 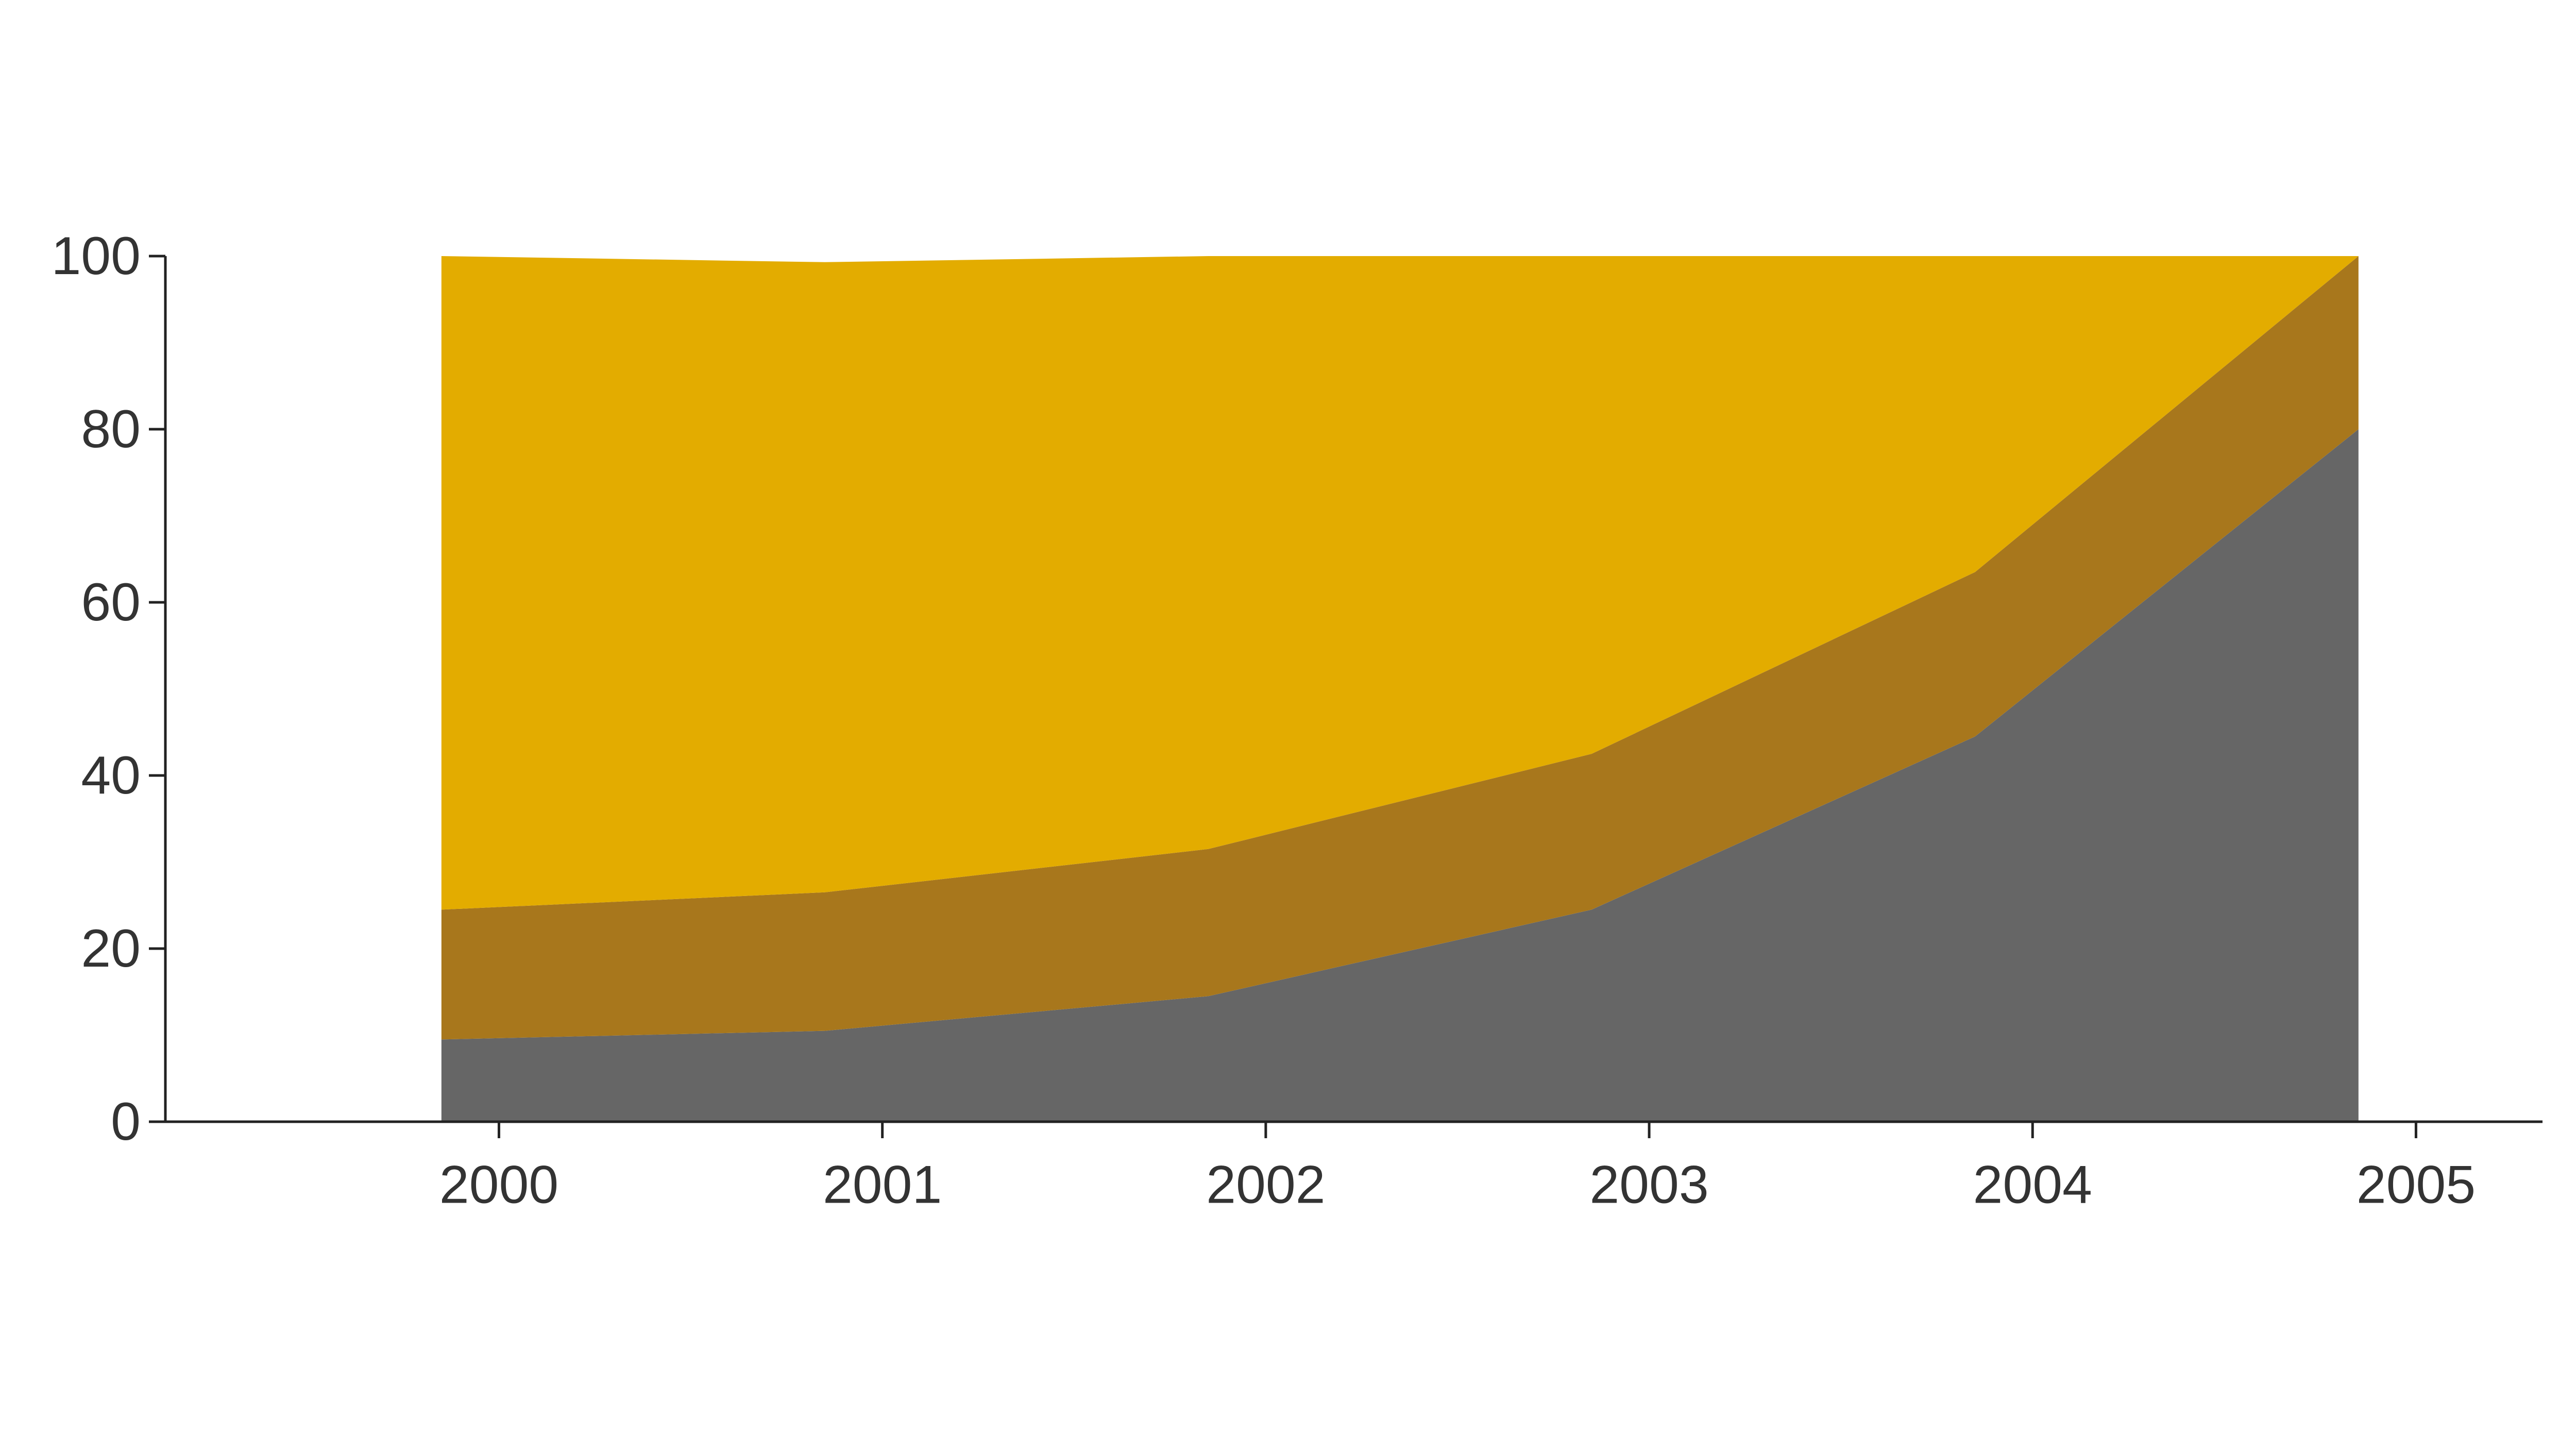 I want to click on y-tick-label-80: 80, so click(x=111, y=429).